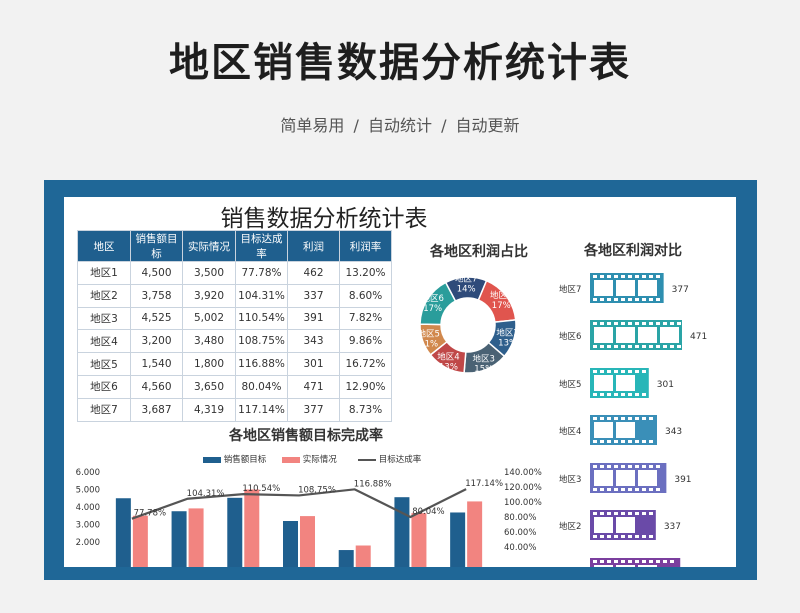 This screenshot has width=800, height=613. Describe the element at coordinates (290, 544) in the screenshot. I see `bar-target` at that location.